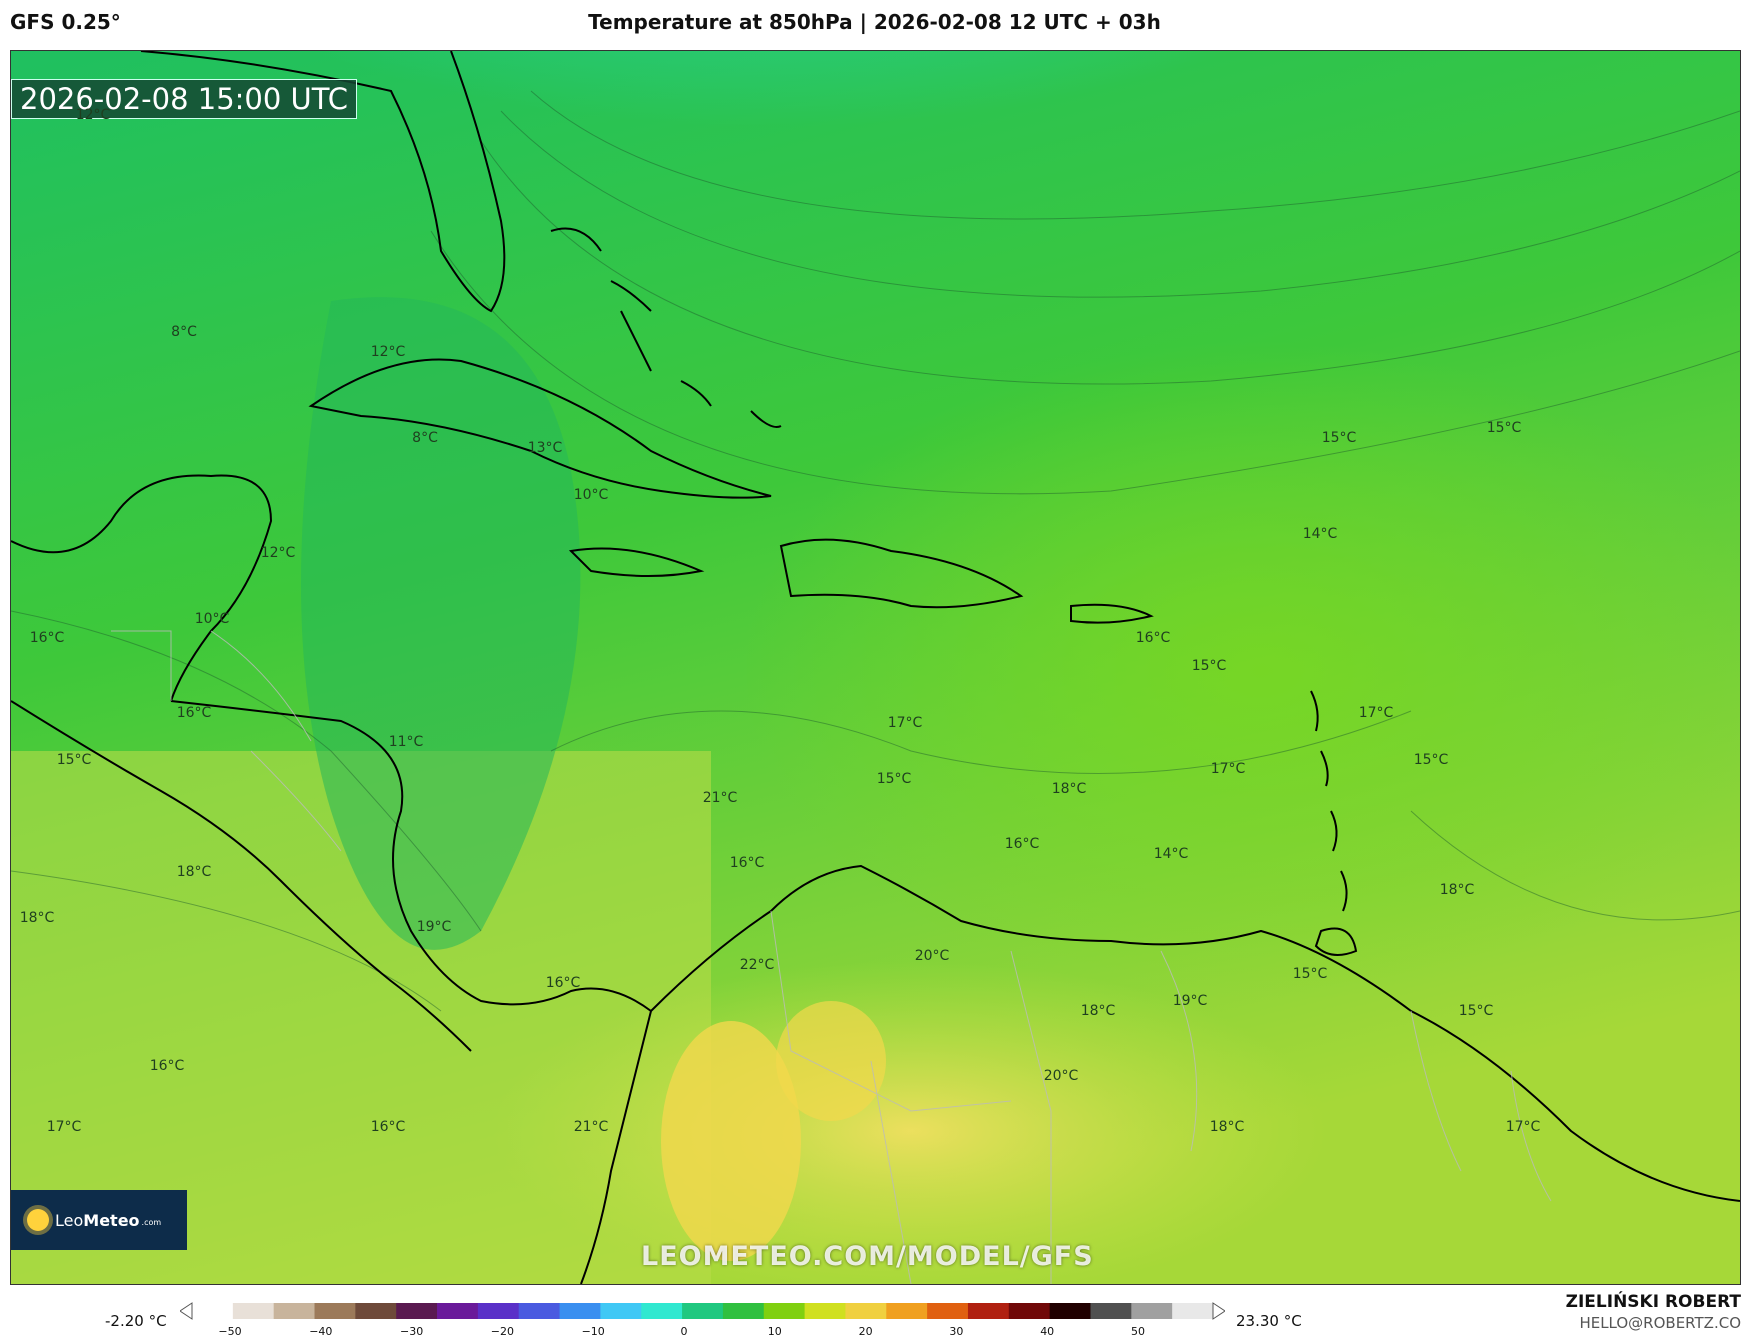 This screenshot has height=1338, width=1749. Describe the element at coordinates (411, 1331) in the screenshot. I see `colorbar-tick-label: −30` at that location.